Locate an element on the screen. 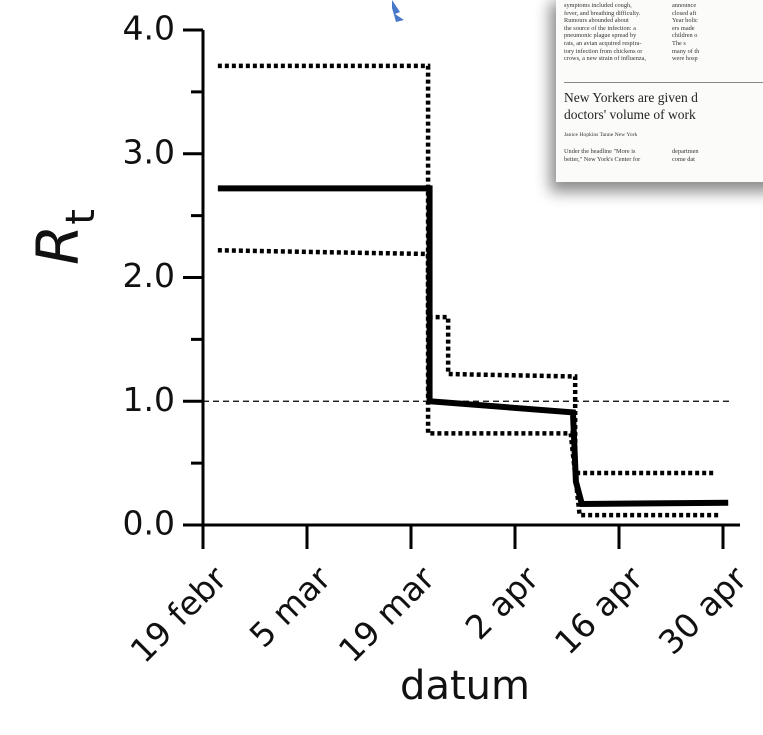  clip-line: crows, a new strain of influenza, is located at coordinates (605, 59).